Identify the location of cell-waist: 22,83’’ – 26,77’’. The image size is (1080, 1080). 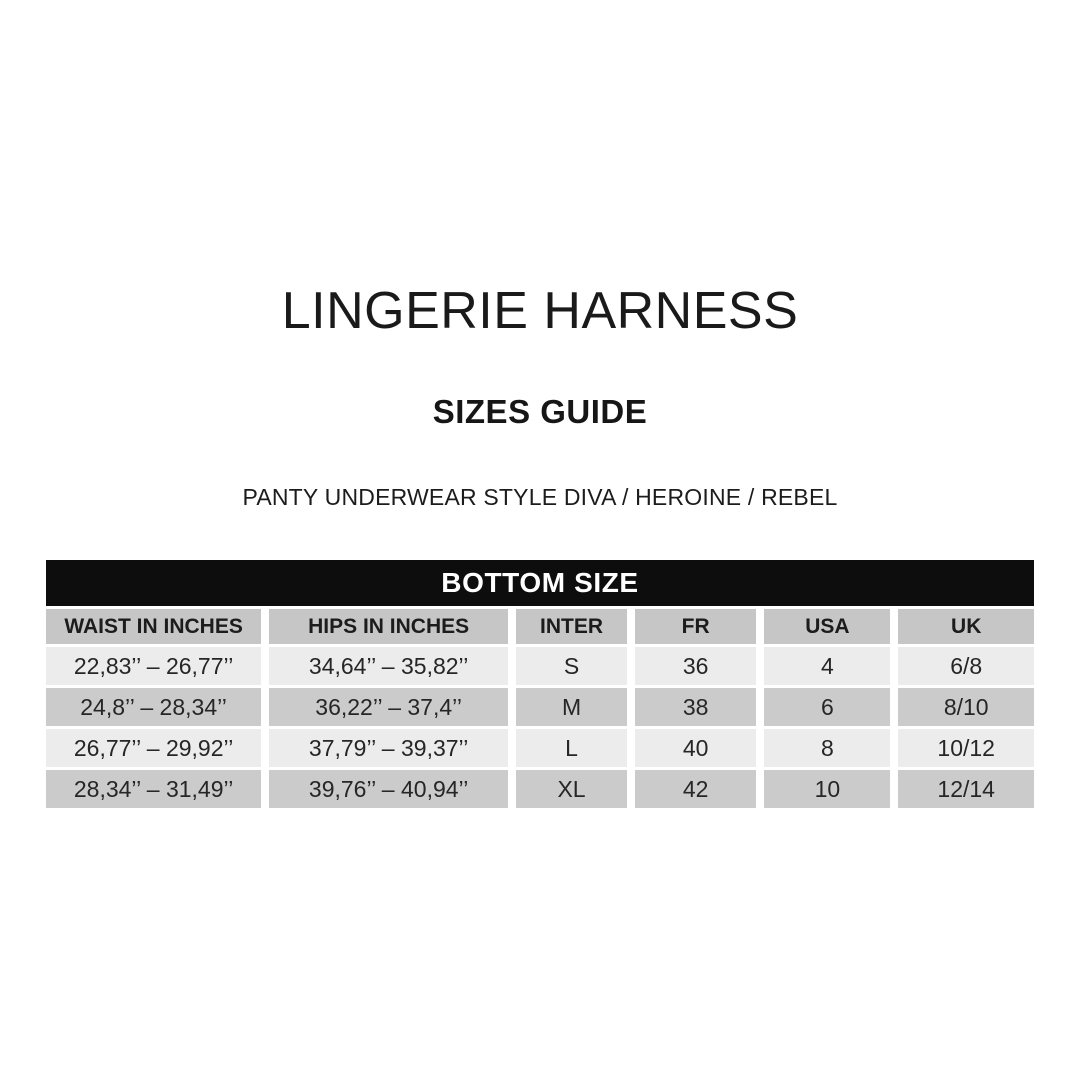
(154, 666).